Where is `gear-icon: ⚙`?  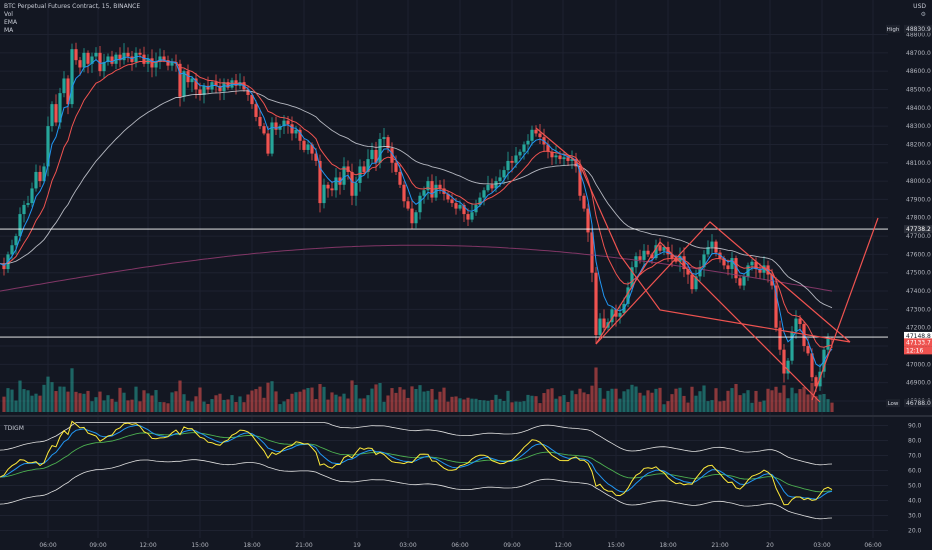
gear-icon: ⚙ is located at coordinates (923, 14).